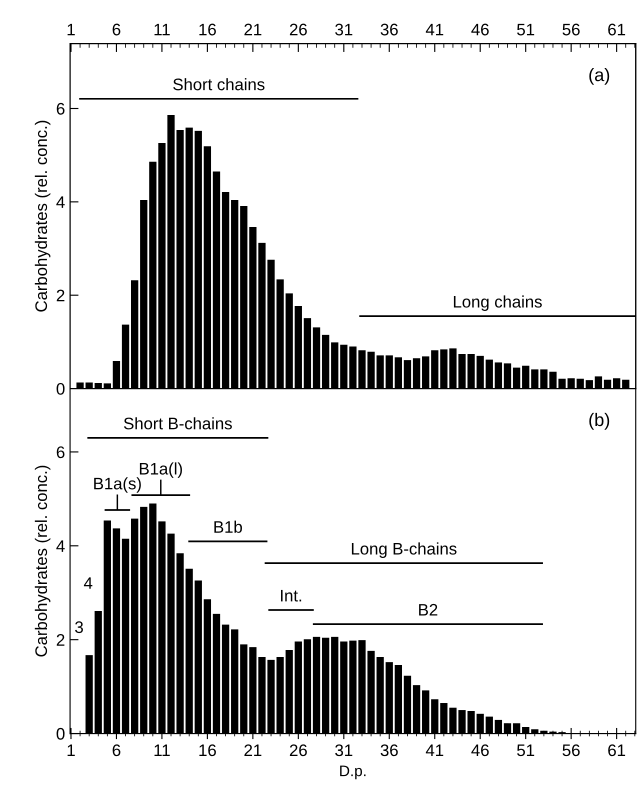  I want to click on x2-tick-label: 1, so click(71, 30).